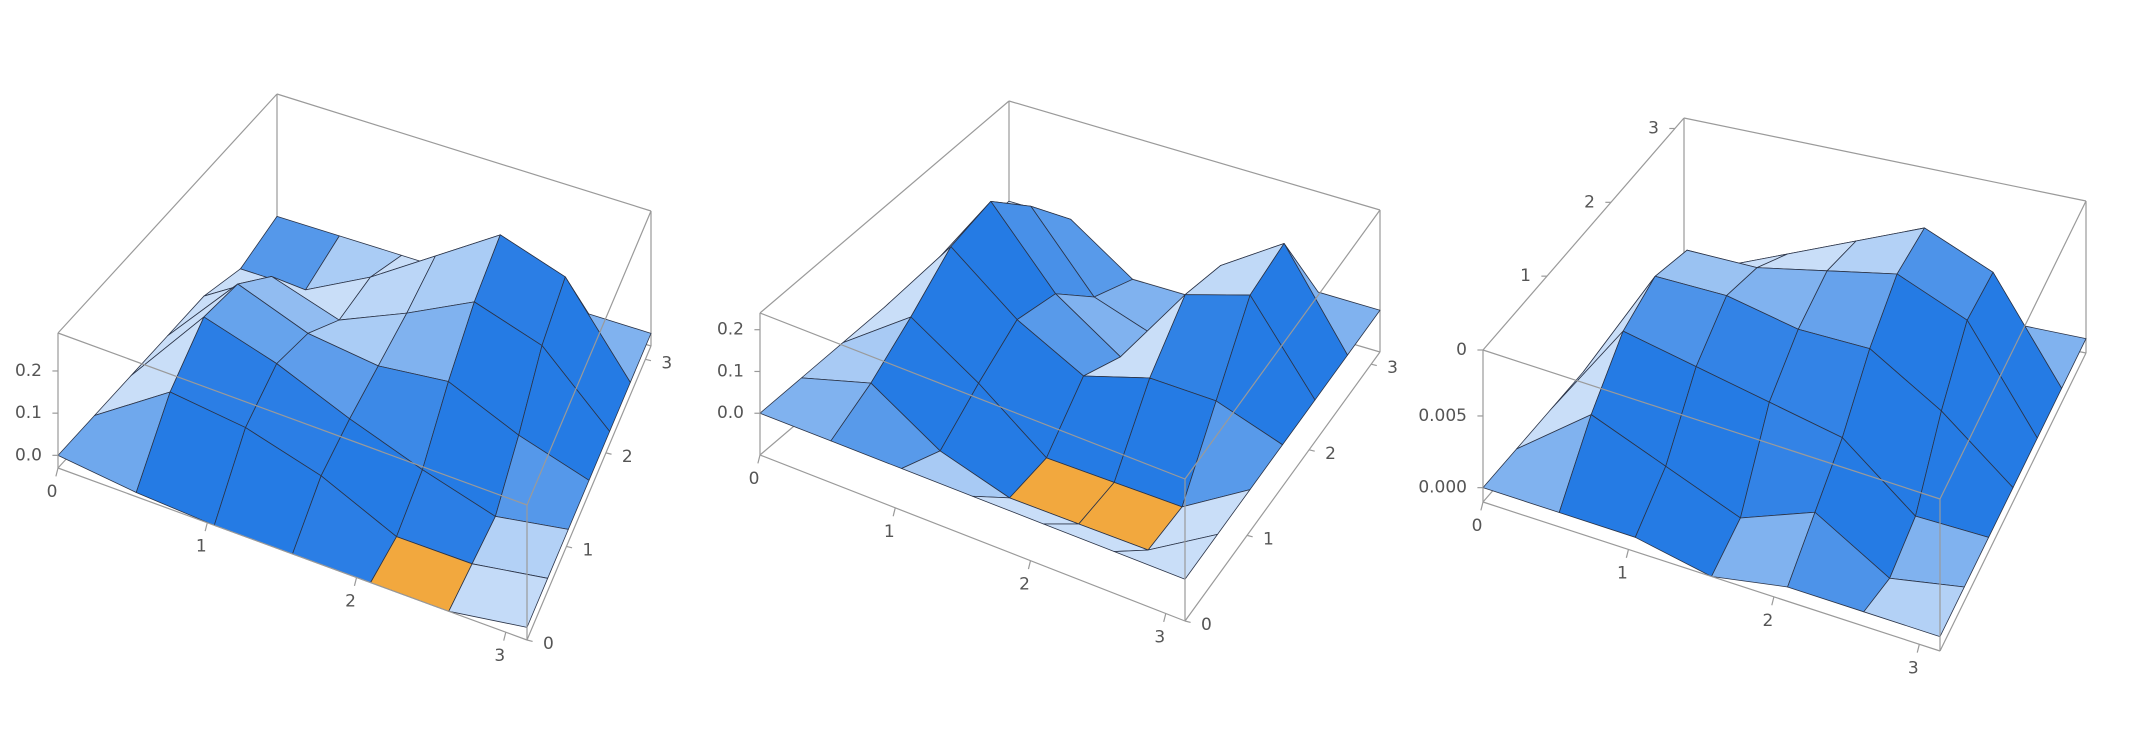  Describe the element at coordinates (1442, 488) in the screenshot. I see `z-tick-label: 0.000` at that location.